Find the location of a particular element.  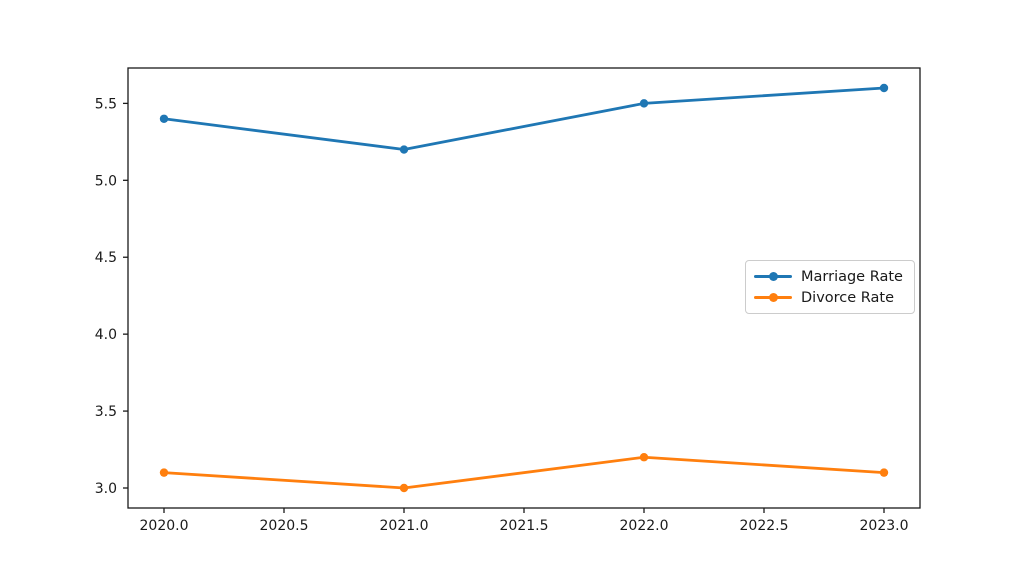

y-tick-label: 3.0 is located at coordinates (106, 489).